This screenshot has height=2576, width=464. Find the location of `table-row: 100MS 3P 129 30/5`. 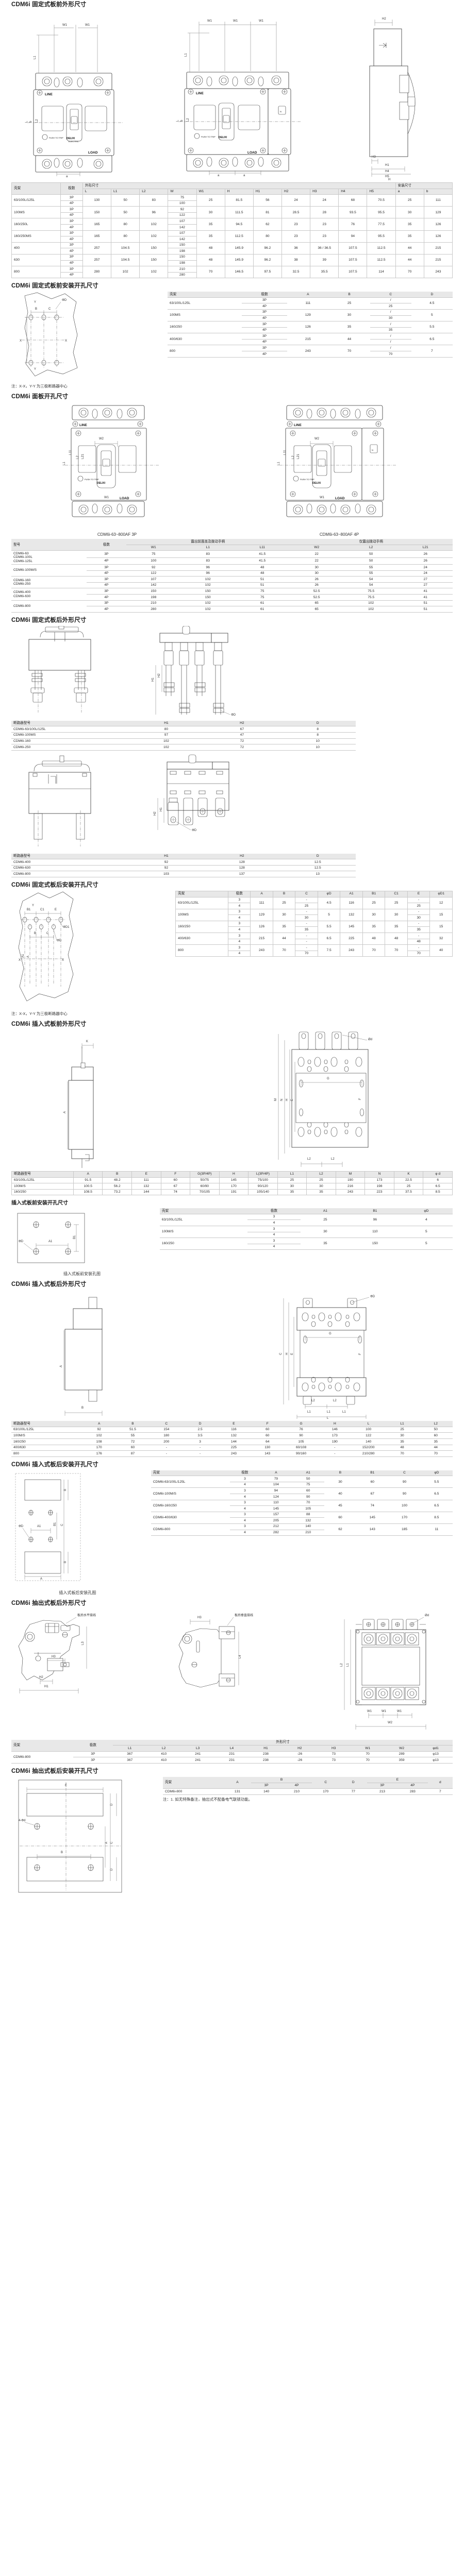

table-row: 100MS 3P 129 30/5 is located at coordinates (310, 315).